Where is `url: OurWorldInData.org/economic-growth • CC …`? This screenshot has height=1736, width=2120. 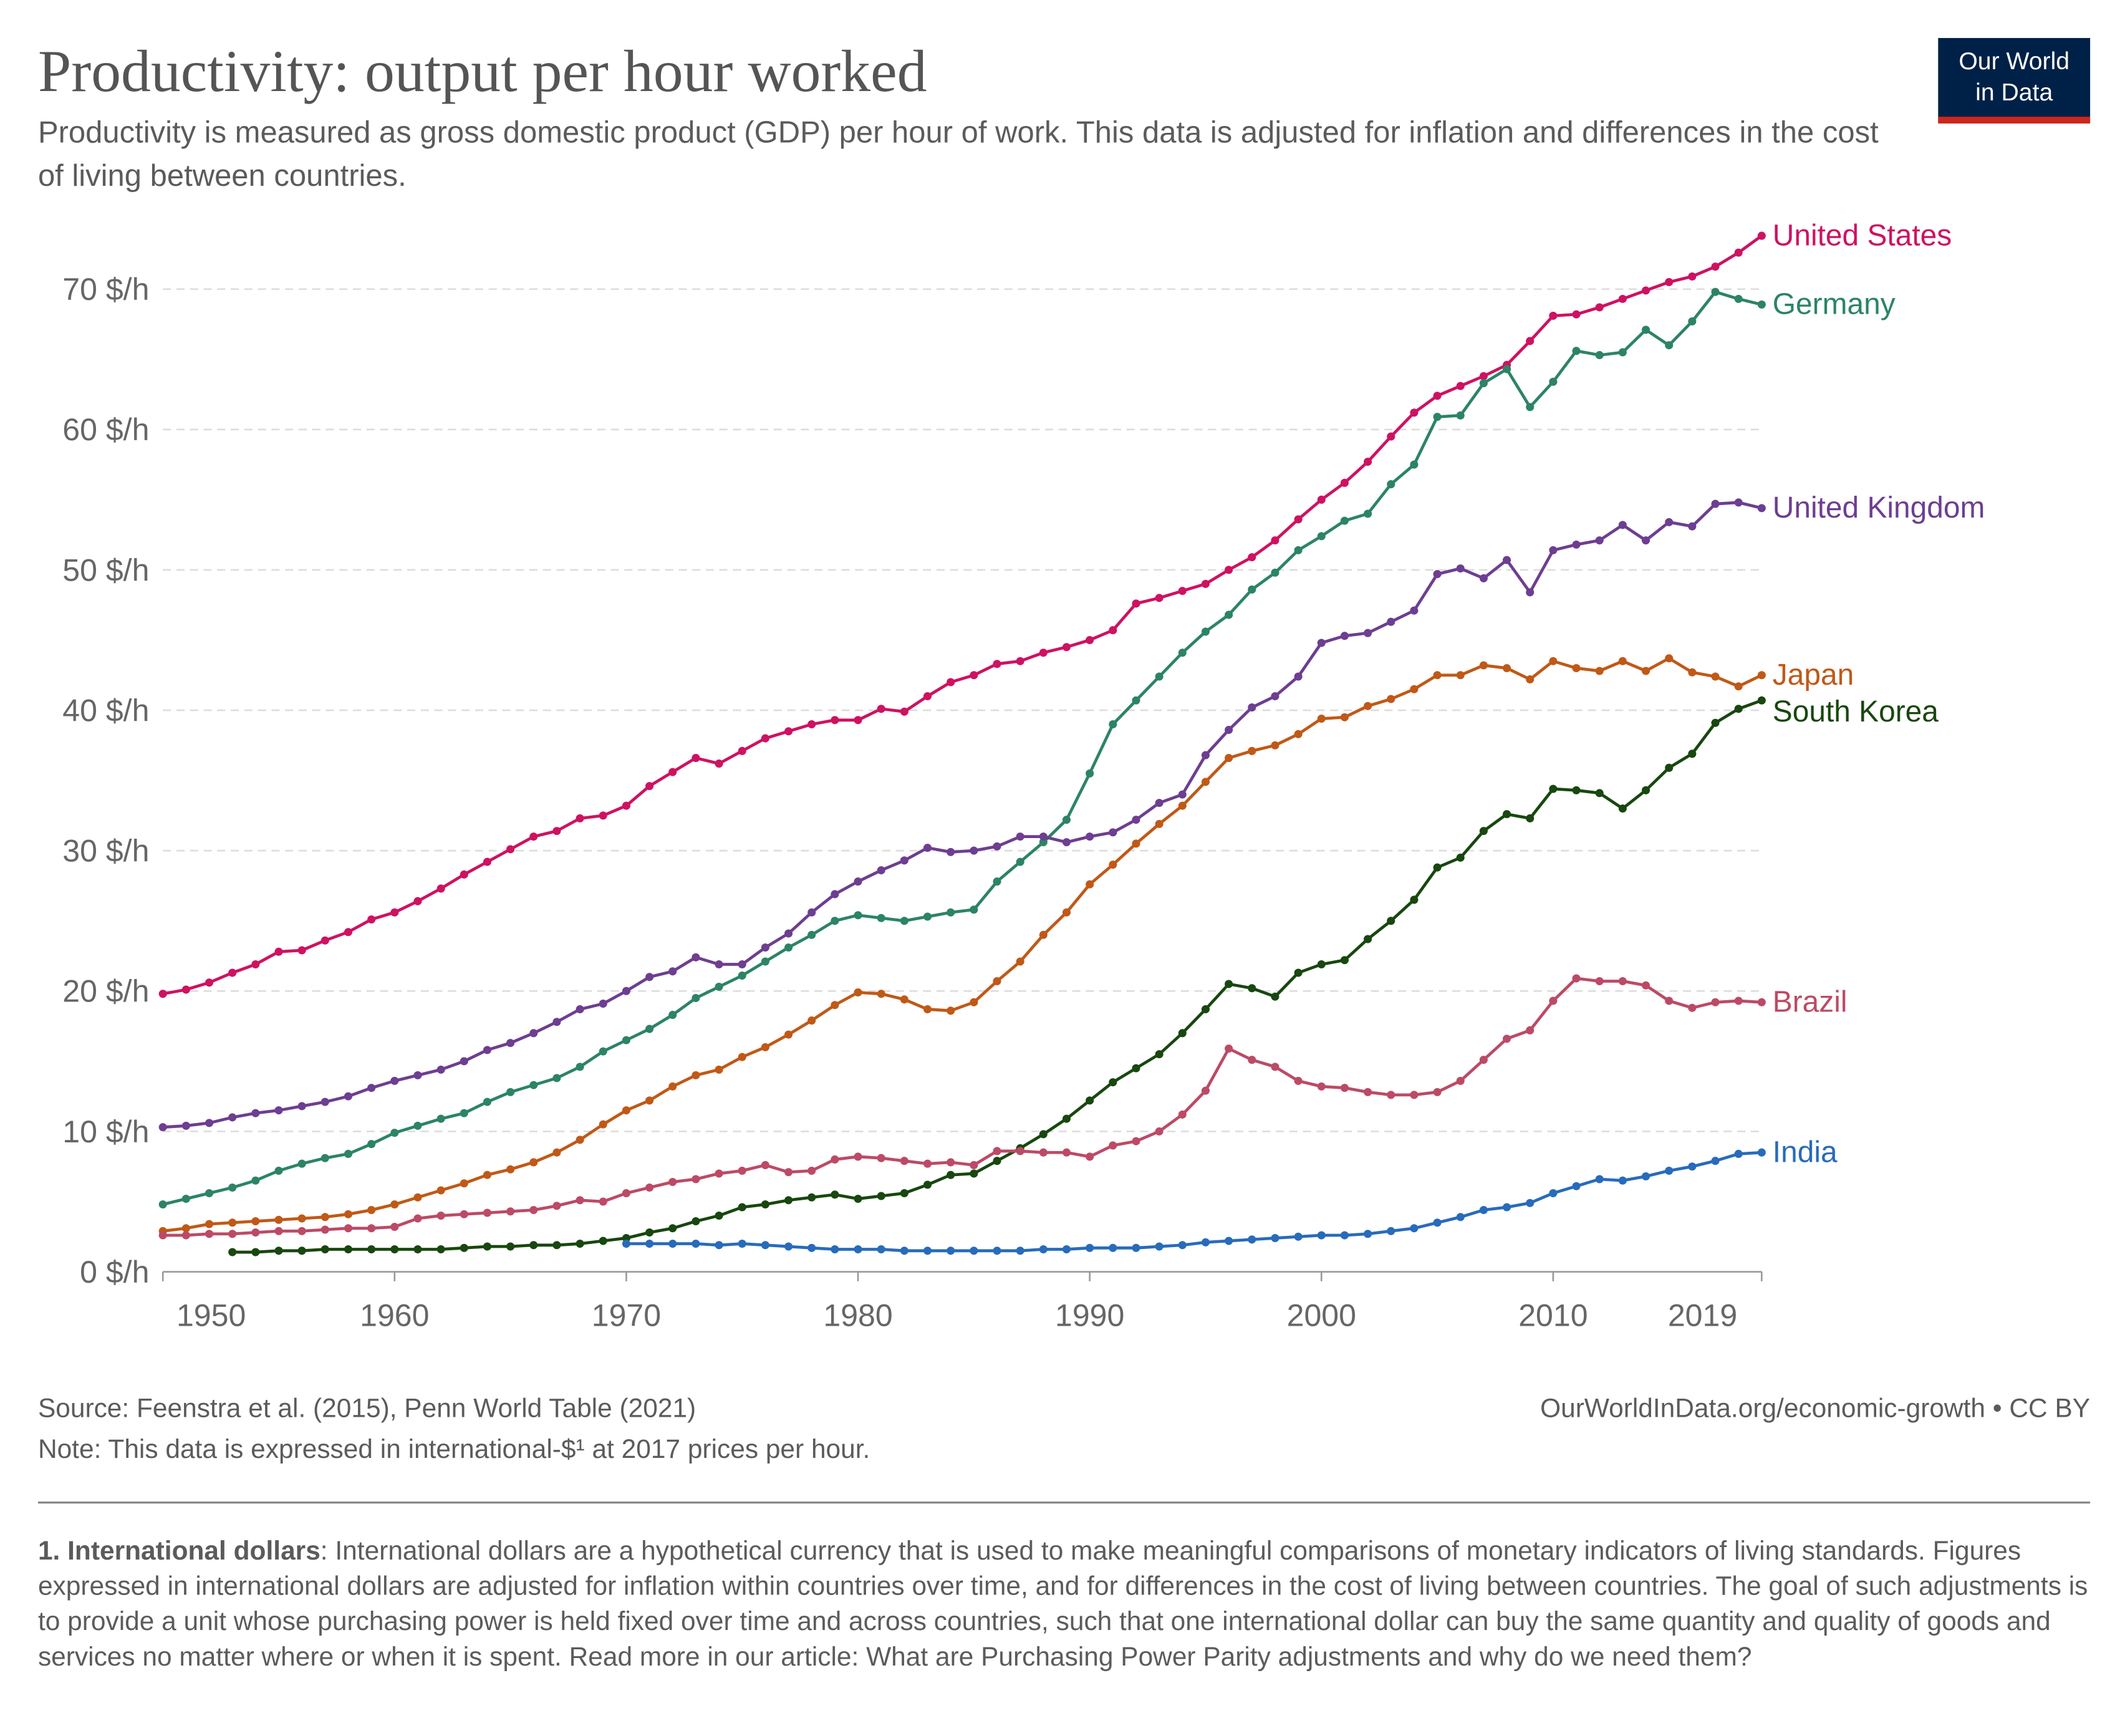 url: OurWorldInData.org/economic-growth • CC … is located at coordinates (1815, 1407).